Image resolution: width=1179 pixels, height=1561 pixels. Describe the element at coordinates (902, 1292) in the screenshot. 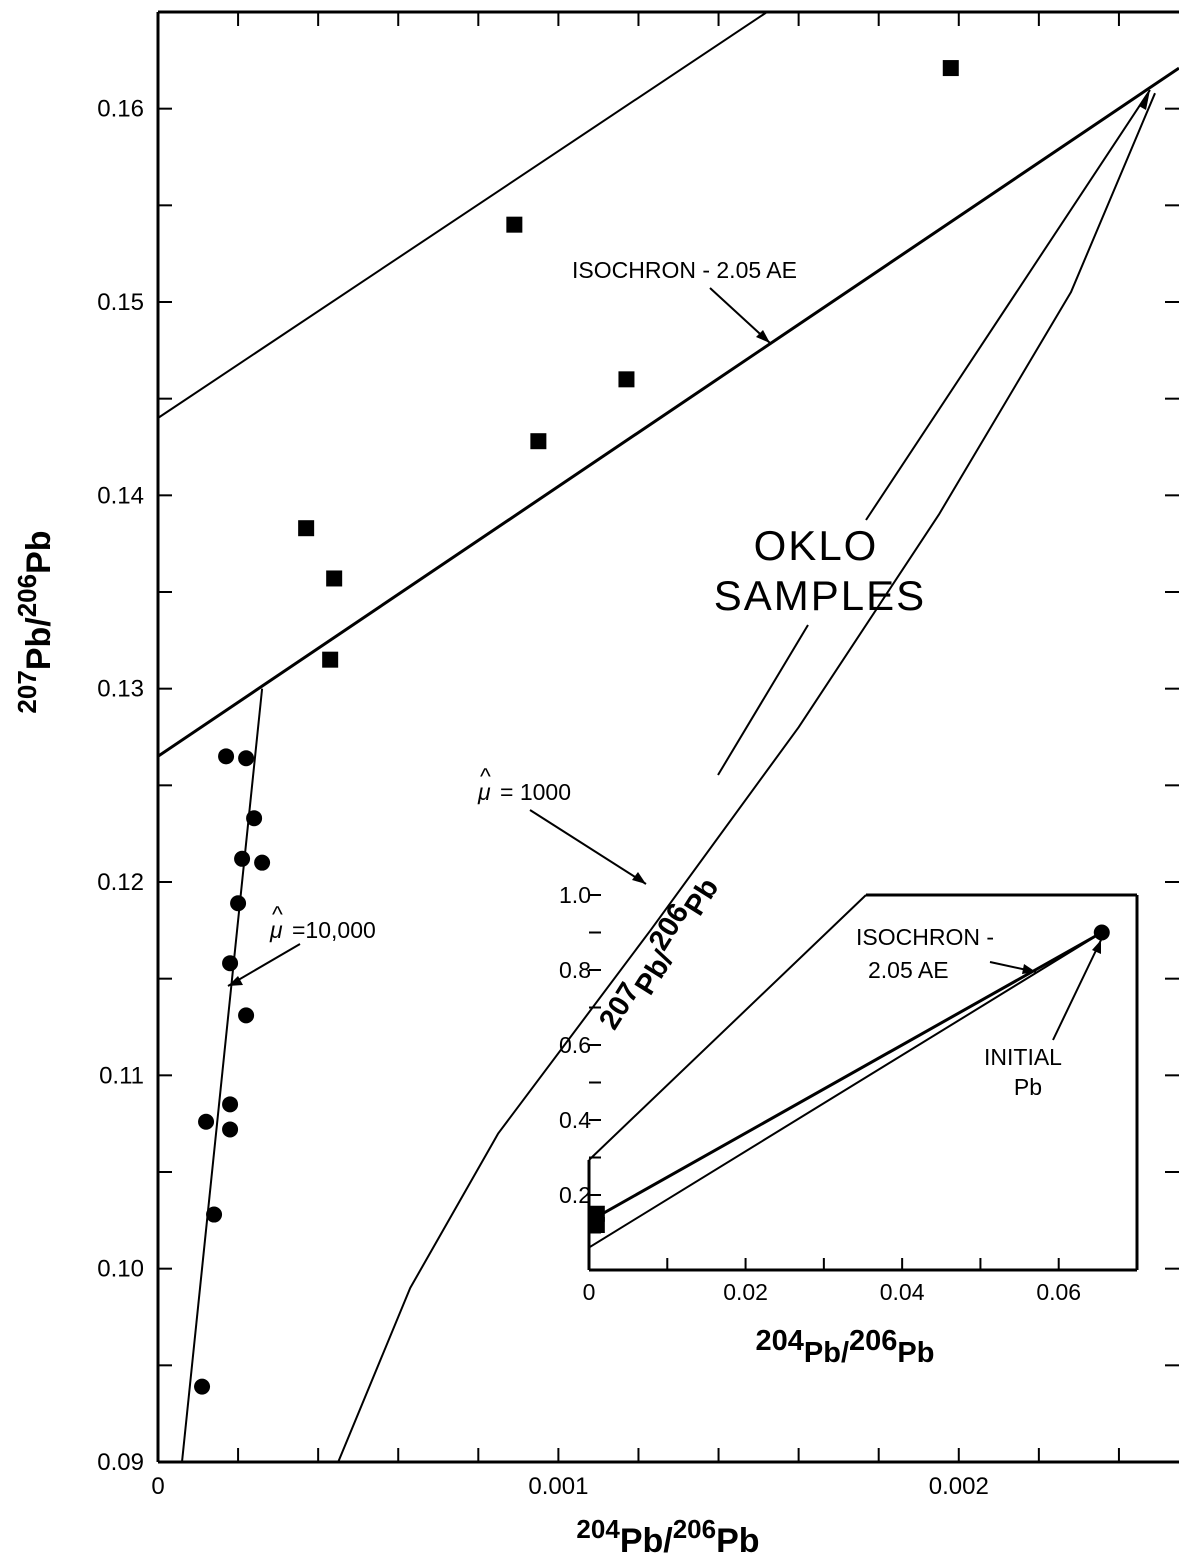

I see `inset-x-tick-label-2: 0.04` at that location.